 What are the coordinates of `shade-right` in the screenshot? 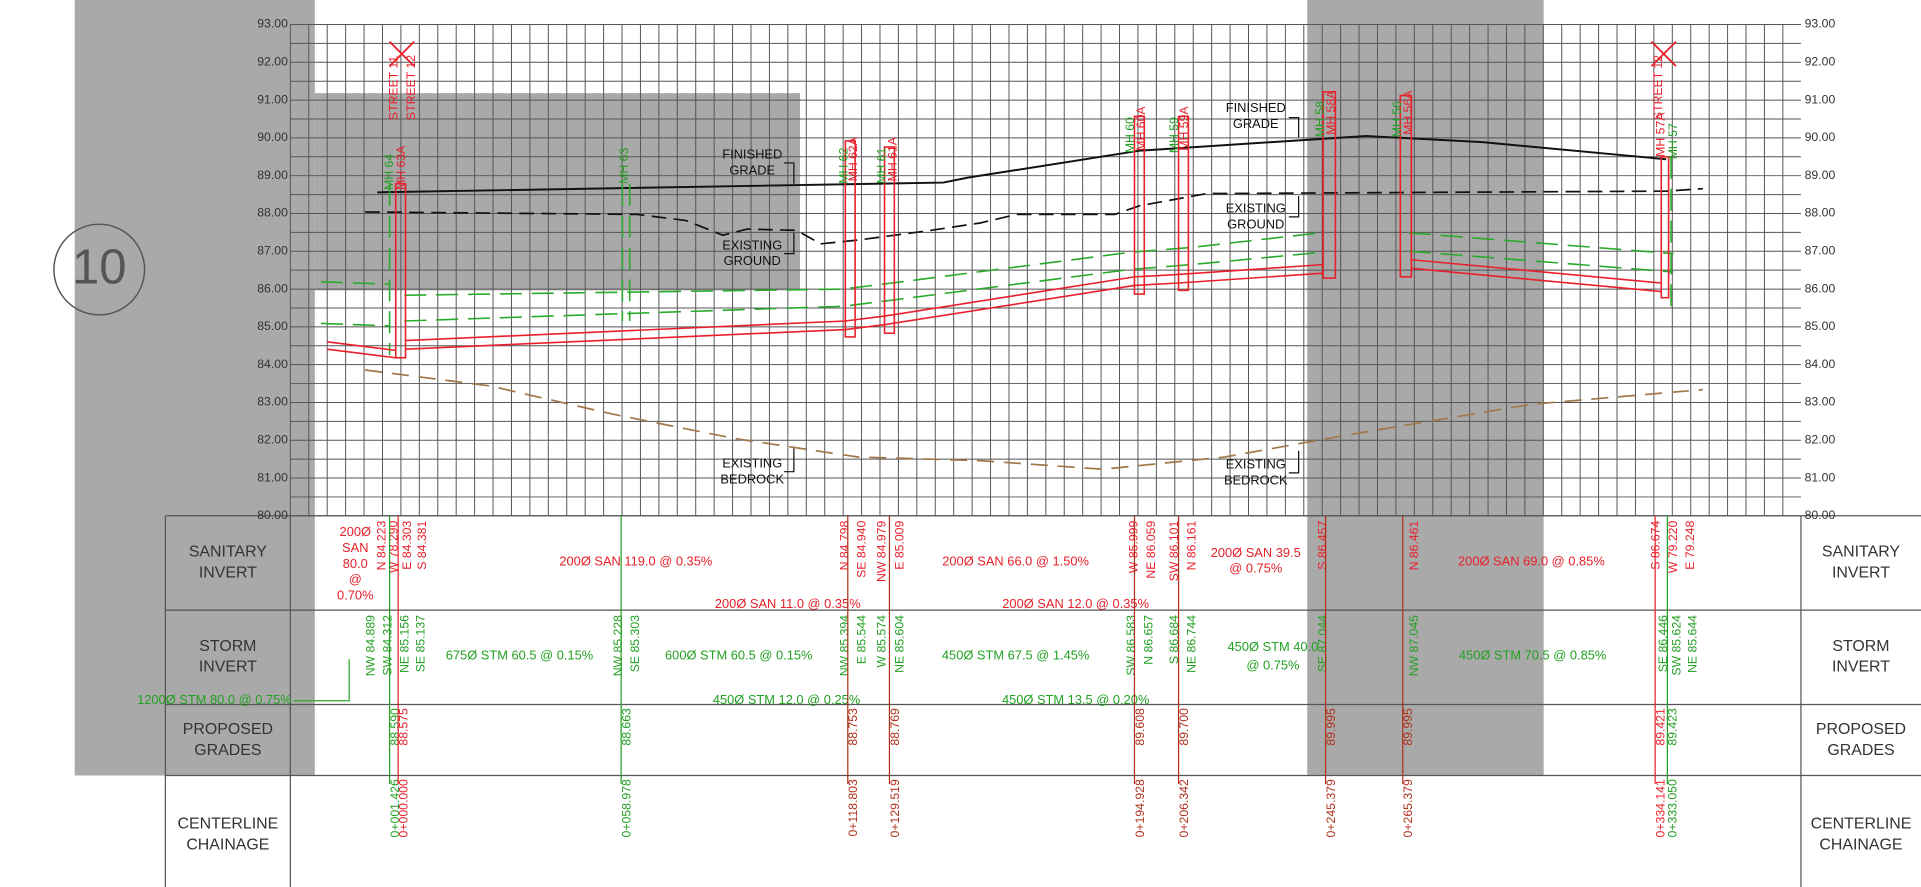 It's located at (1425, 388).